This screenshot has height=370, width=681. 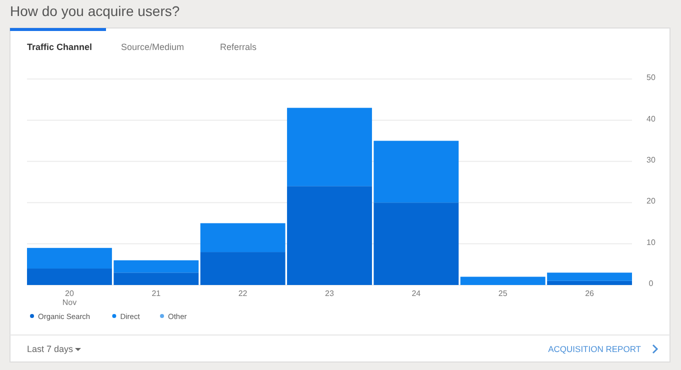 What do you see at coordinates (651, 119) in the screenshot?
I see `y-tick-label: 40` at bounding box center [651, 119].